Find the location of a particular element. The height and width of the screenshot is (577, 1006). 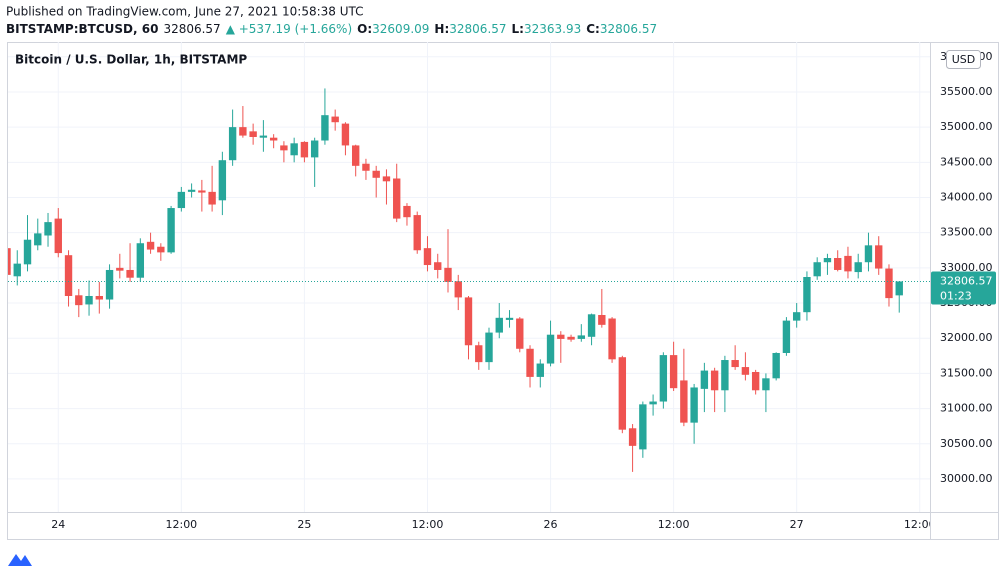

ohlc-label: L: is located at coordinates (518, 29).